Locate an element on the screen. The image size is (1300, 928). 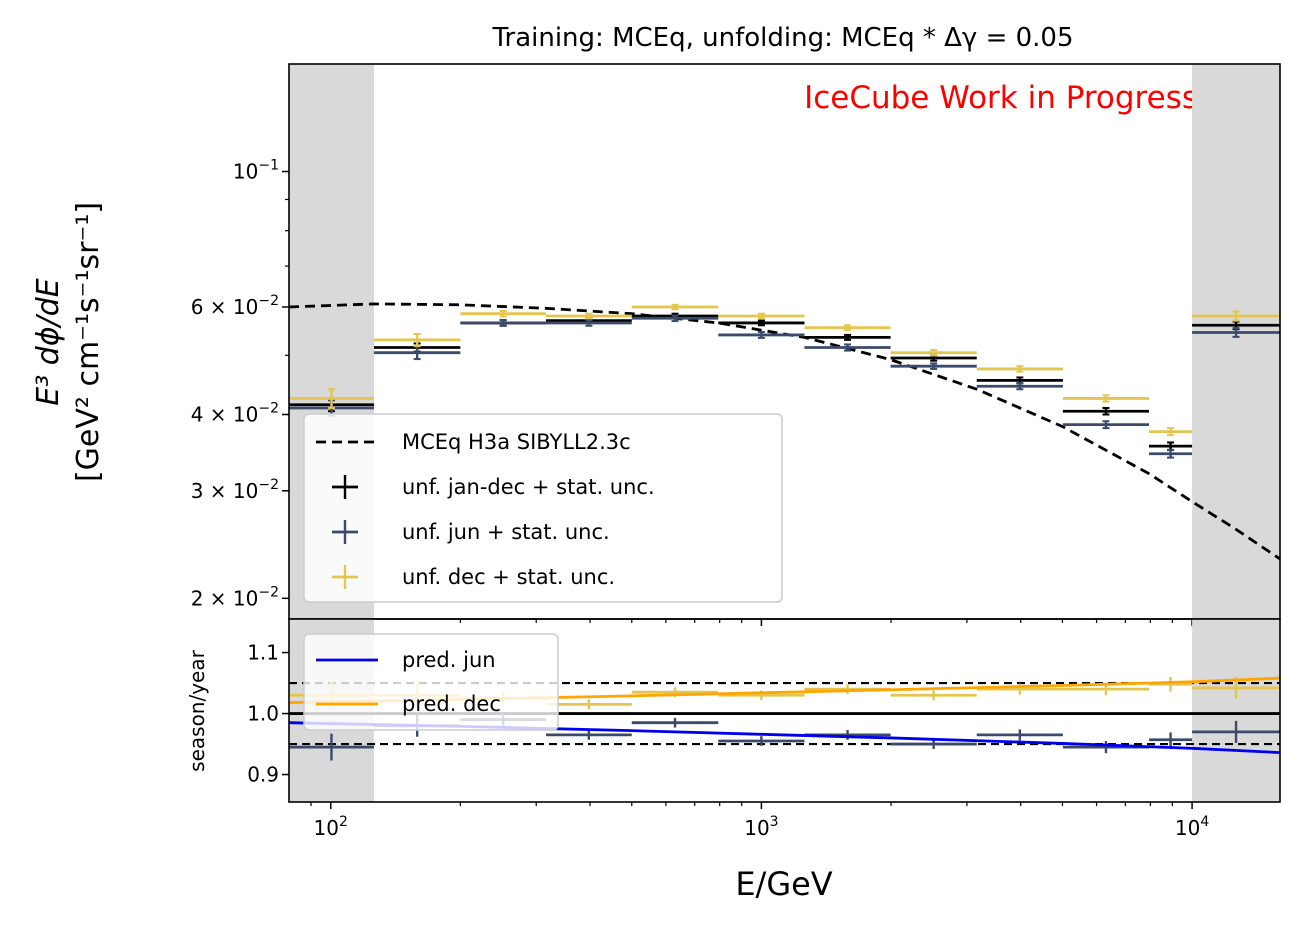
y-tick-label: 6 × 10⁻² is located at coordinates (235, 306).